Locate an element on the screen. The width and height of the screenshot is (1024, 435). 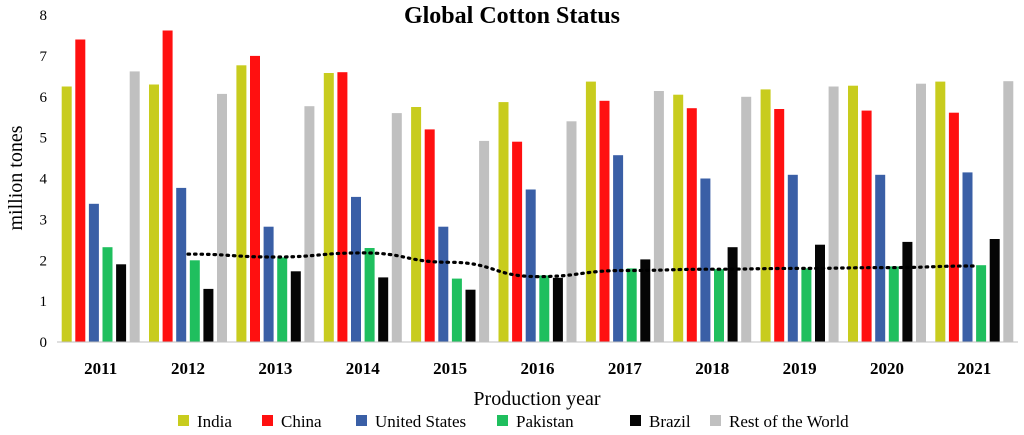
trendline-path is located at coordinates (581, 265).